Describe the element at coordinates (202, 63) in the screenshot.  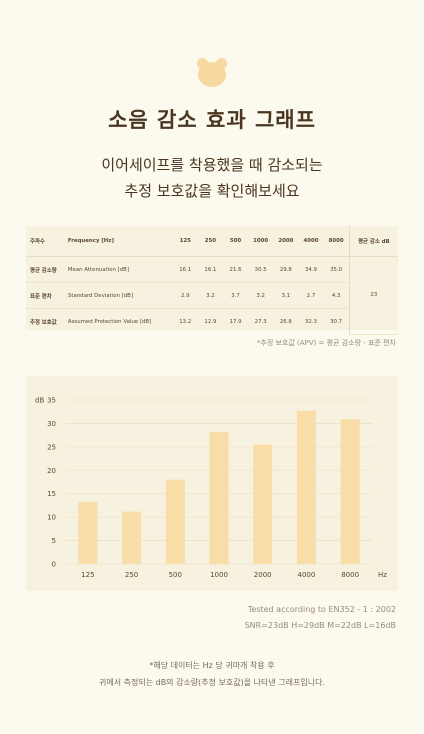
I see `bear-ear-left` at that location.